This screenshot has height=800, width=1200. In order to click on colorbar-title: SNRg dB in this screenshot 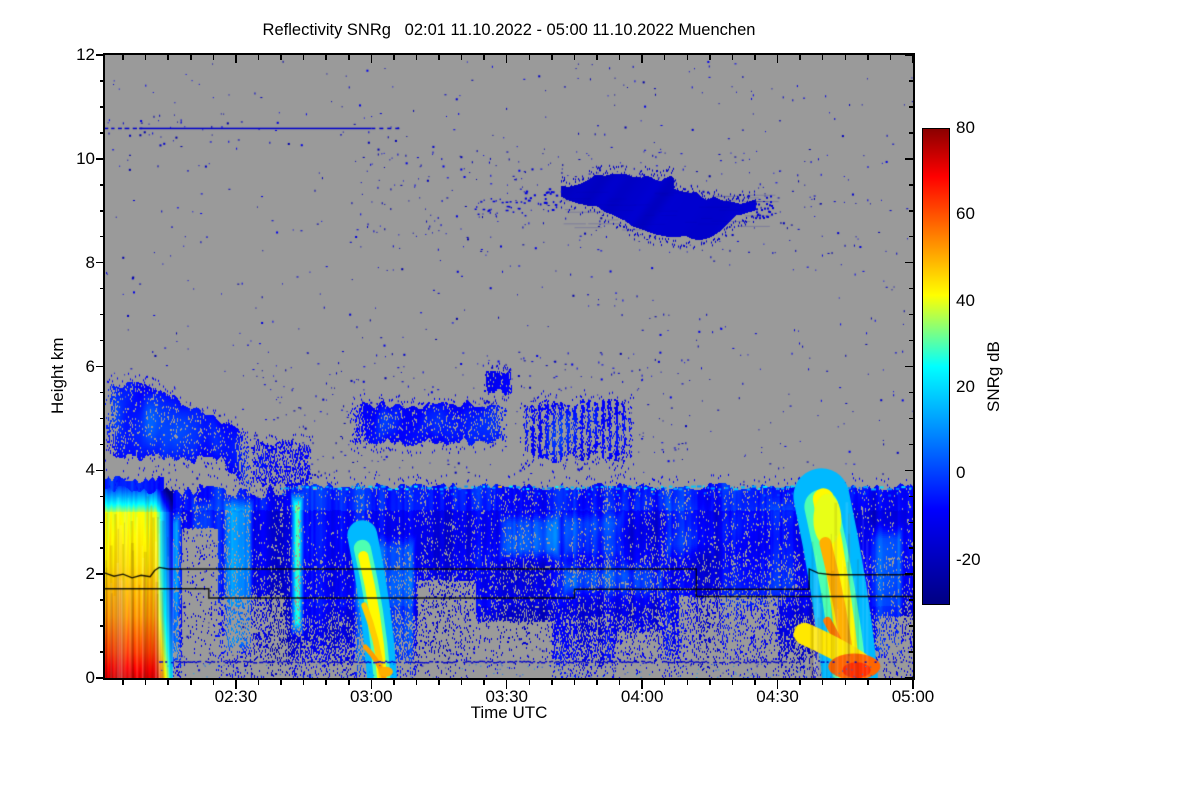, I will do `click(993, 376)`.